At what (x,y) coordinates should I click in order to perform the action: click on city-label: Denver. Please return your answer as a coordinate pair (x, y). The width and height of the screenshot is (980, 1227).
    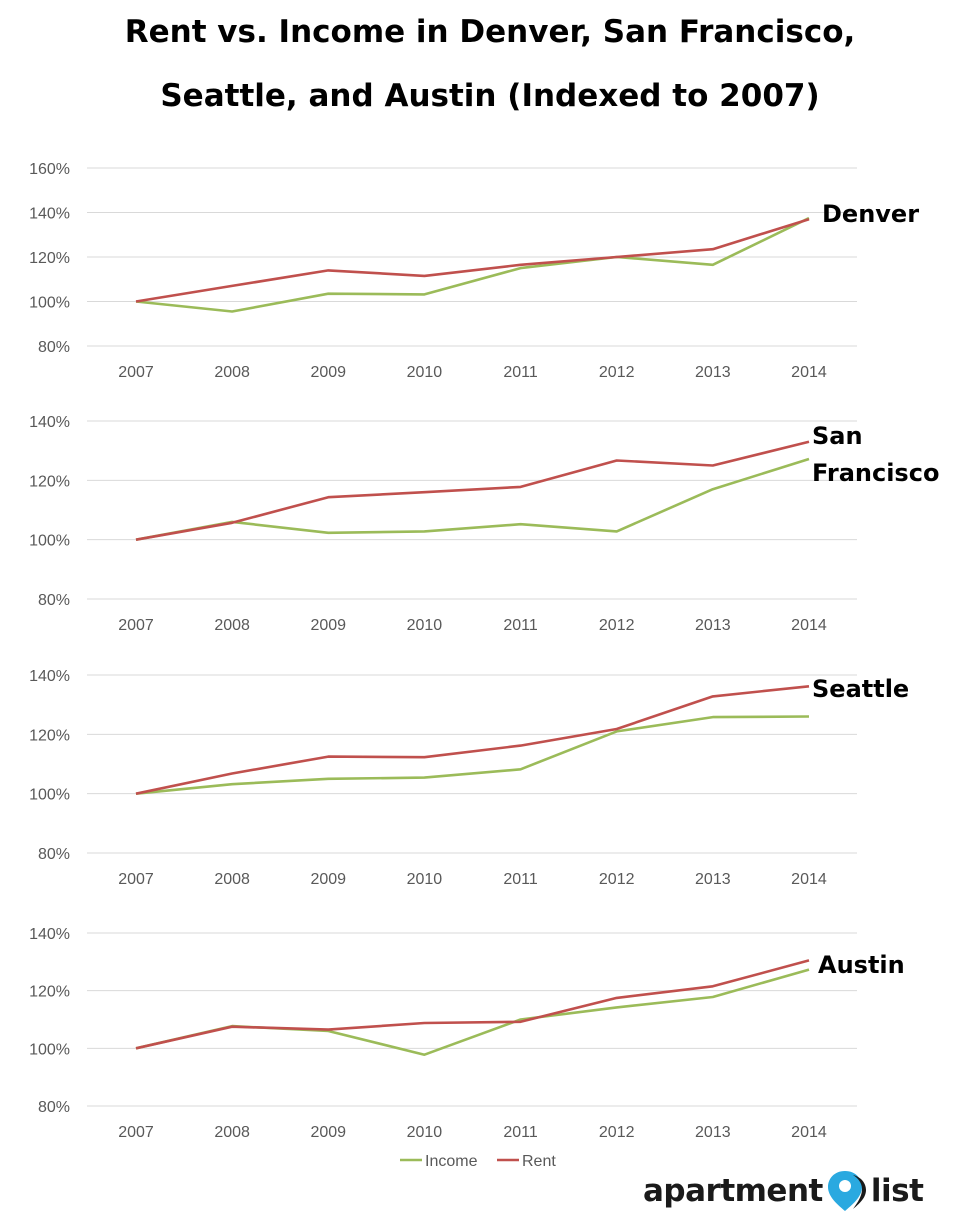
    Looking at the image, I should click on (870, 214).